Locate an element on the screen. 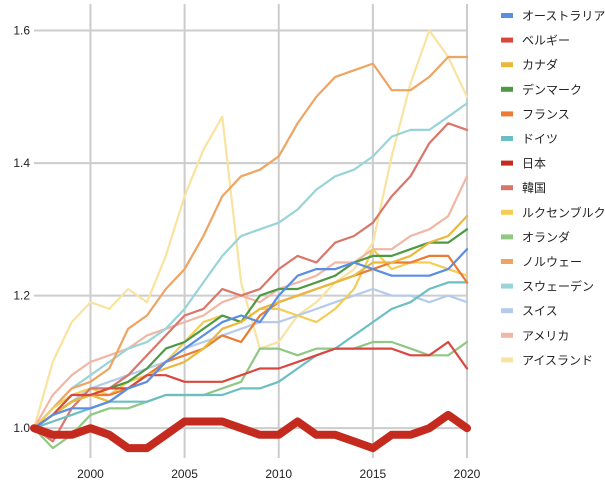  y-tick-label: 1.2 is located at coordinates (21, 296).